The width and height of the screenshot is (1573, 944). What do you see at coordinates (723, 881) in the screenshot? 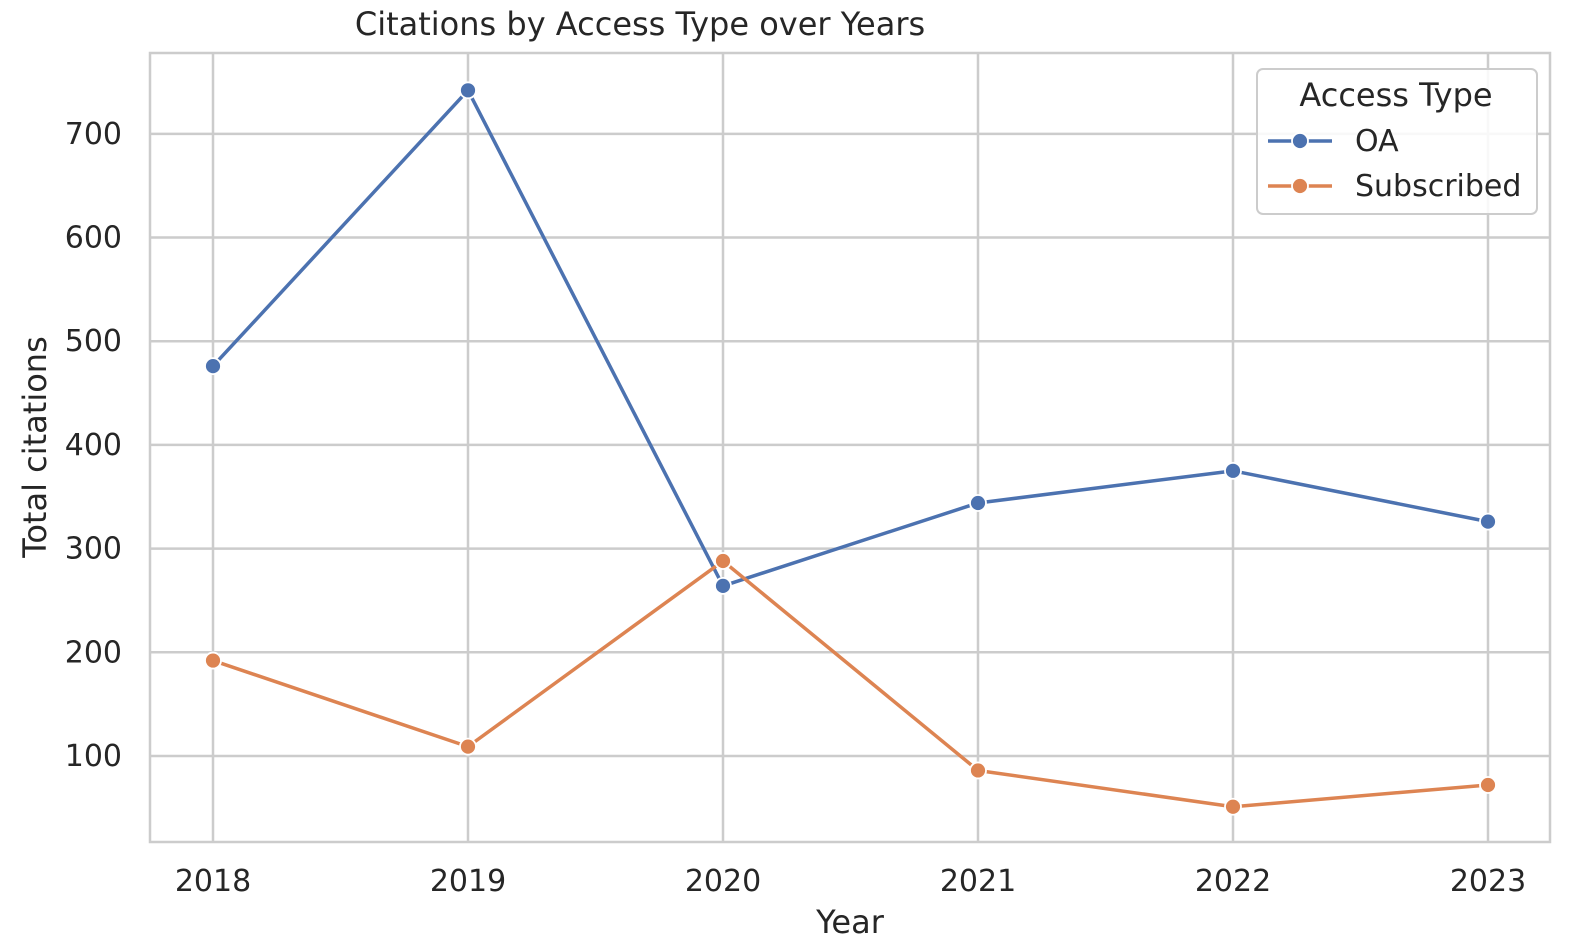
I see `x-tick-label: 2020` at bounding box center [723, 881].